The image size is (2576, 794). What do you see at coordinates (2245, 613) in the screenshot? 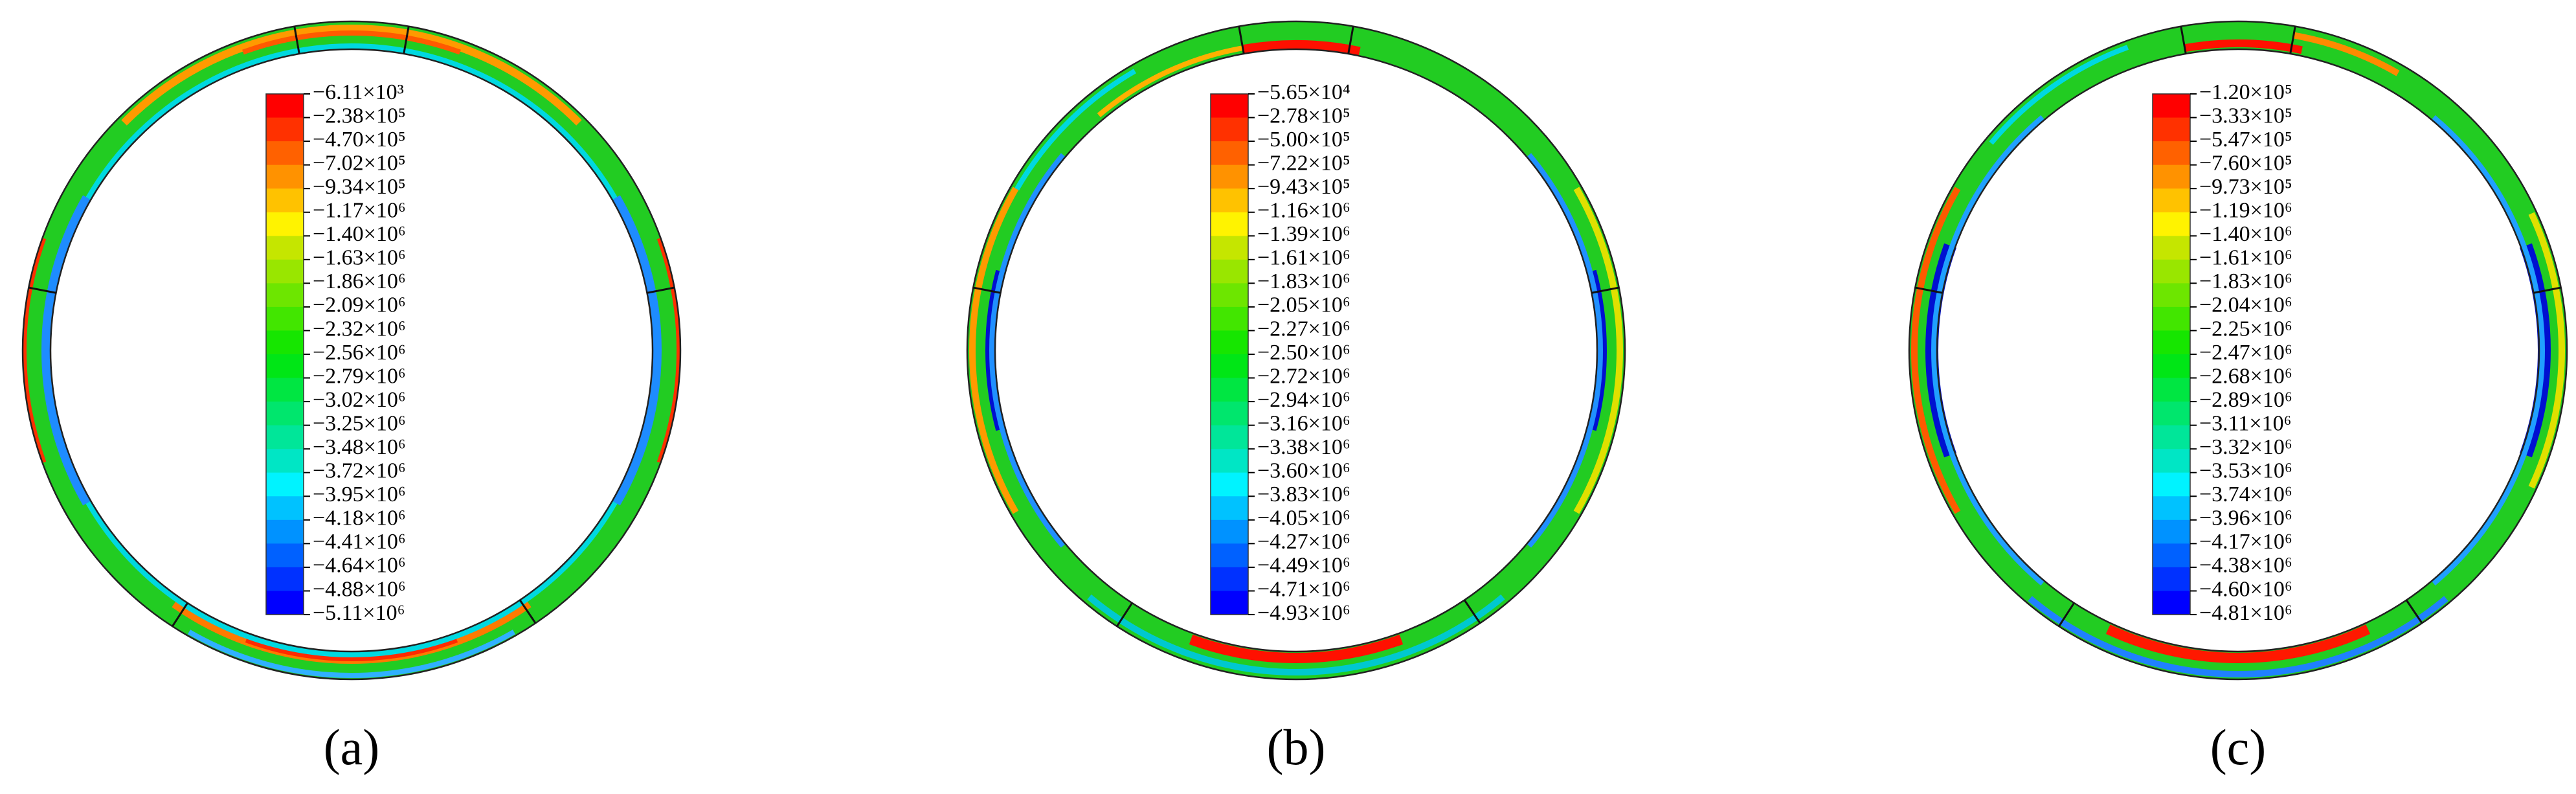
I see `legend-label: −4.81×10⁶` at bounding box center [2245, 613].